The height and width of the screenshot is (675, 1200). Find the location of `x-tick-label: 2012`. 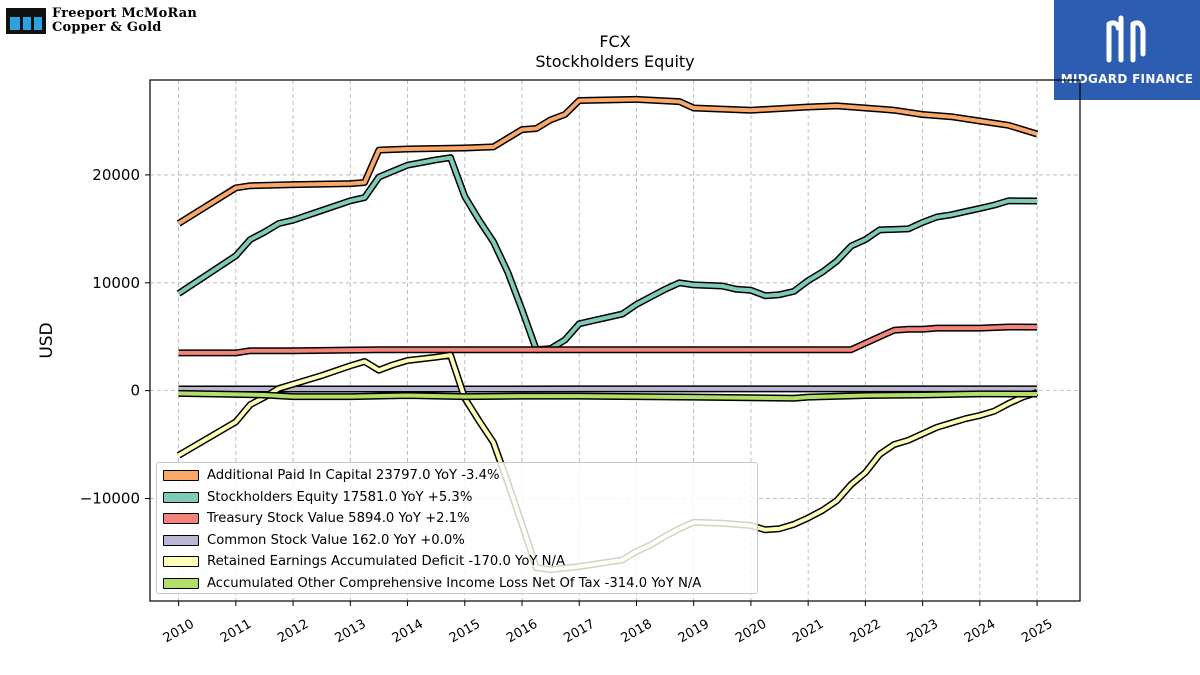

x-tick-label: 2012 is located at coordinates (293, 632).